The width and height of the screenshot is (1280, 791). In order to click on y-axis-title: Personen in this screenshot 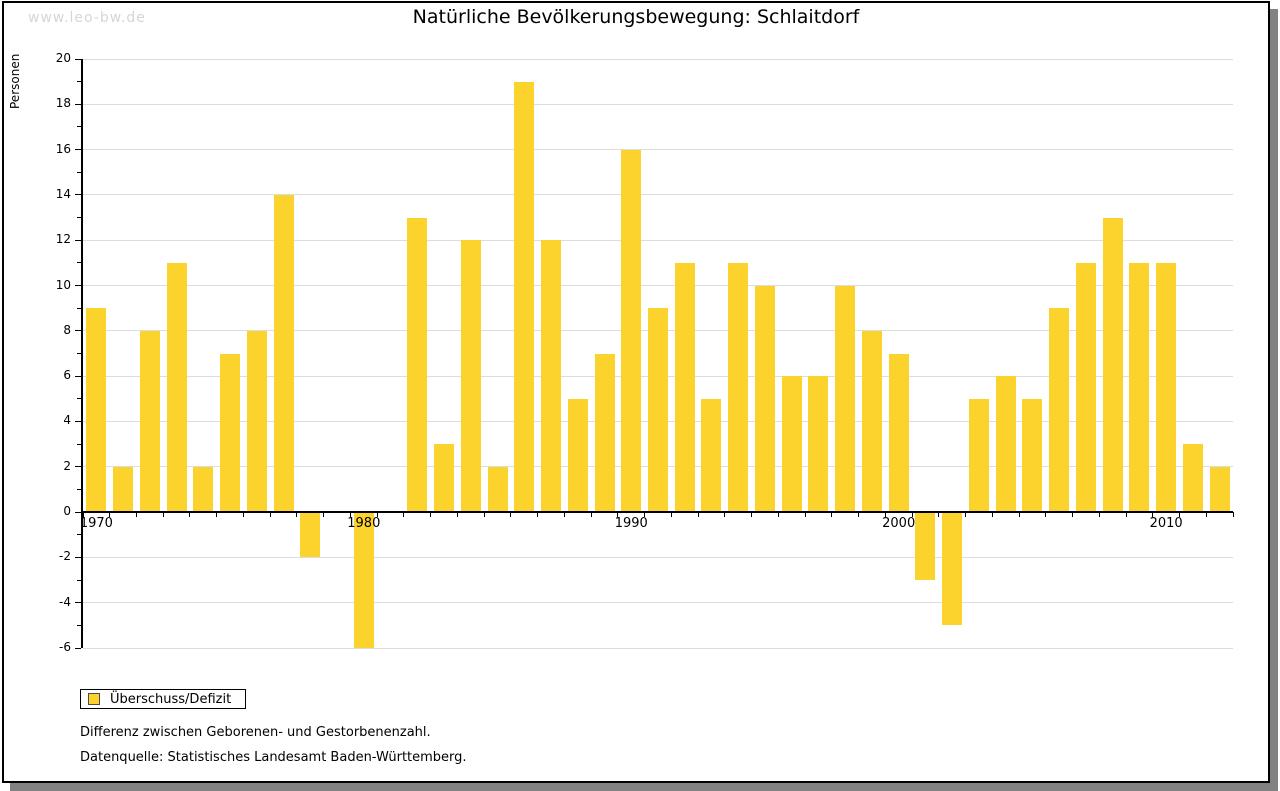, I will do `click(15, 81)`.